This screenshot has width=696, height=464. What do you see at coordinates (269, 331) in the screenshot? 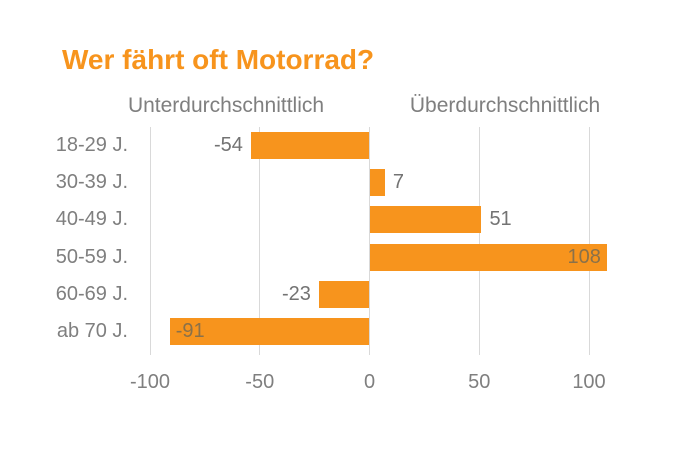
I see `bar-ab70J` at bounding box center [269, 331].